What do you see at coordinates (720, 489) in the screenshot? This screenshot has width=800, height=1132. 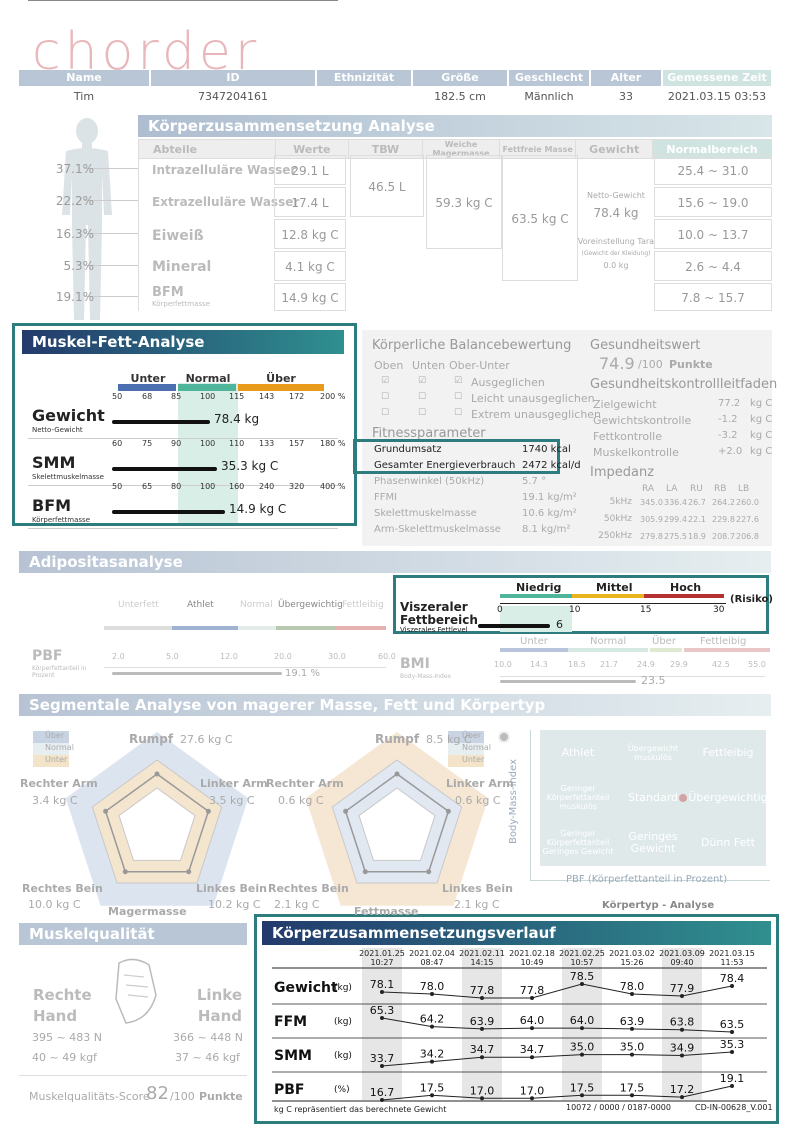 I see `imp-col: RB` at bounding box center [720, 489].